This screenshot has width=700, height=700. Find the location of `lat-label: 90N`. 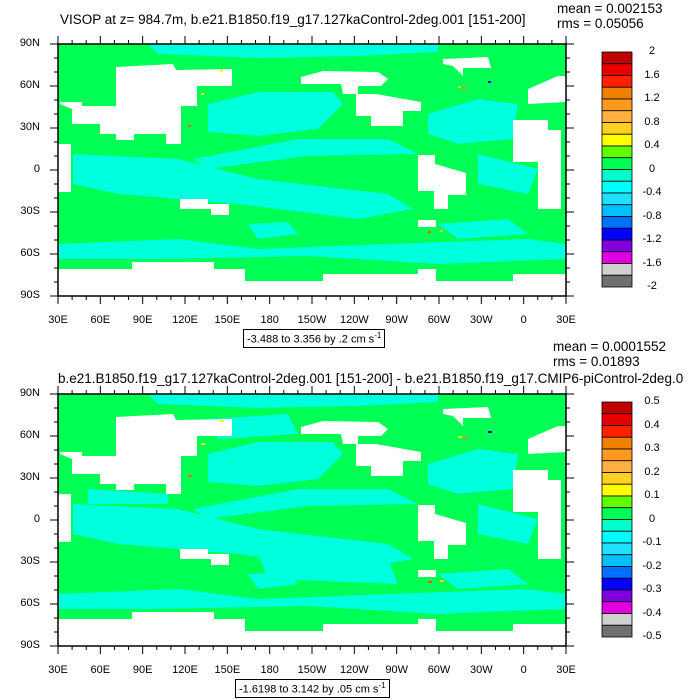

lat-label: 90N is located at coordinates (29, 393).